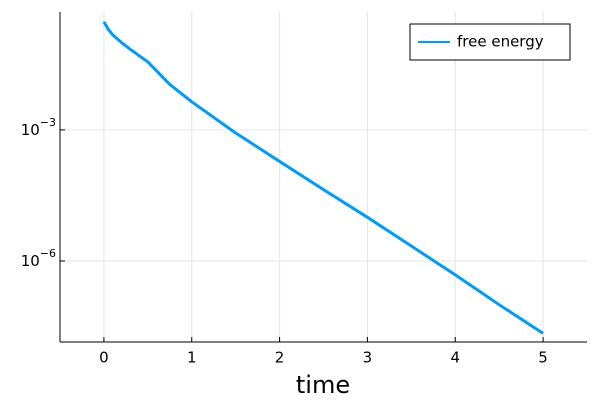 The width and height of the screenshot is (600, 400). What do you see at coordinates (104, 358) in the screenshot?
I see `x-tick-label: 0` at bounding box center [104, 358].